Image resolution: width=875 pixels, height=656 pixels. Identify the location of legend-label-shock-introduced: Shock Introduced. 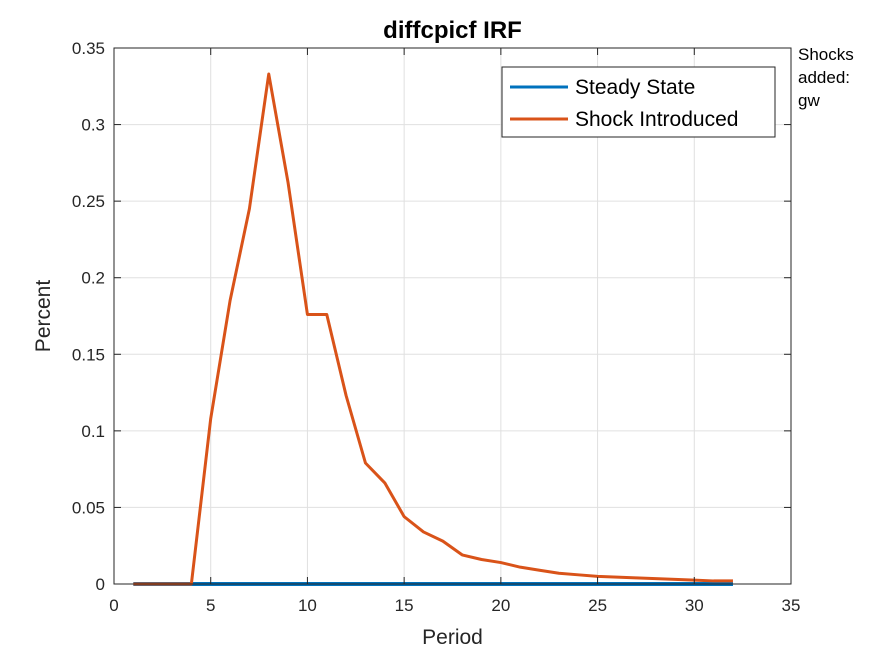
(656, 119).